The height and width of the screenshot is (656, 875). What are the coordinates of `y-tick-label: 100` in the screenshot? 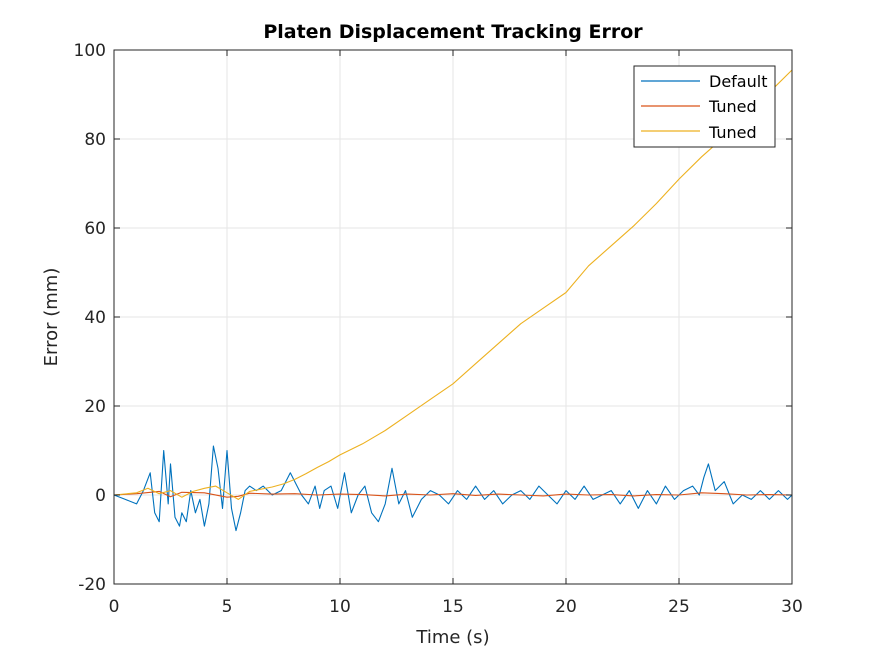 It's located at (90, 51).